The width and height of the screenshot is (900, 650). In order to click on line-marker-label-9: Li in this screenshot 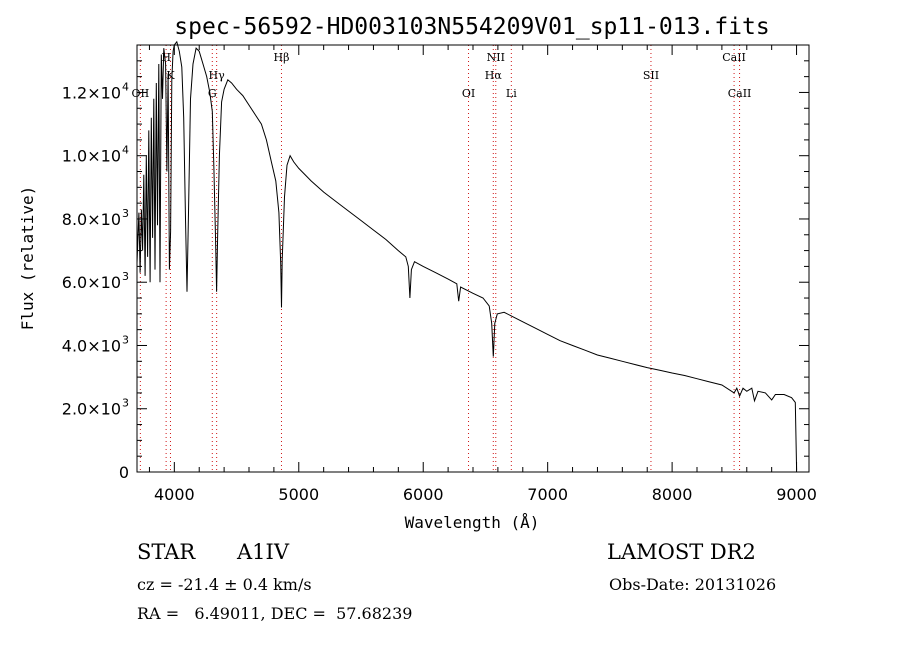, I will do `click(511, 93)`.